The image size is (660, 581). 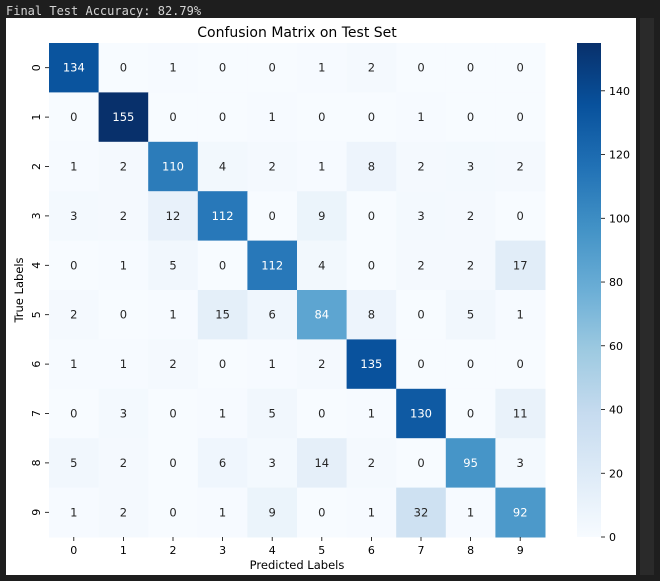 What do you see at coordinates (616, 346) in the screenshot?
I see `colorbar-tick-label: 60` at bounding box center [616, 346].